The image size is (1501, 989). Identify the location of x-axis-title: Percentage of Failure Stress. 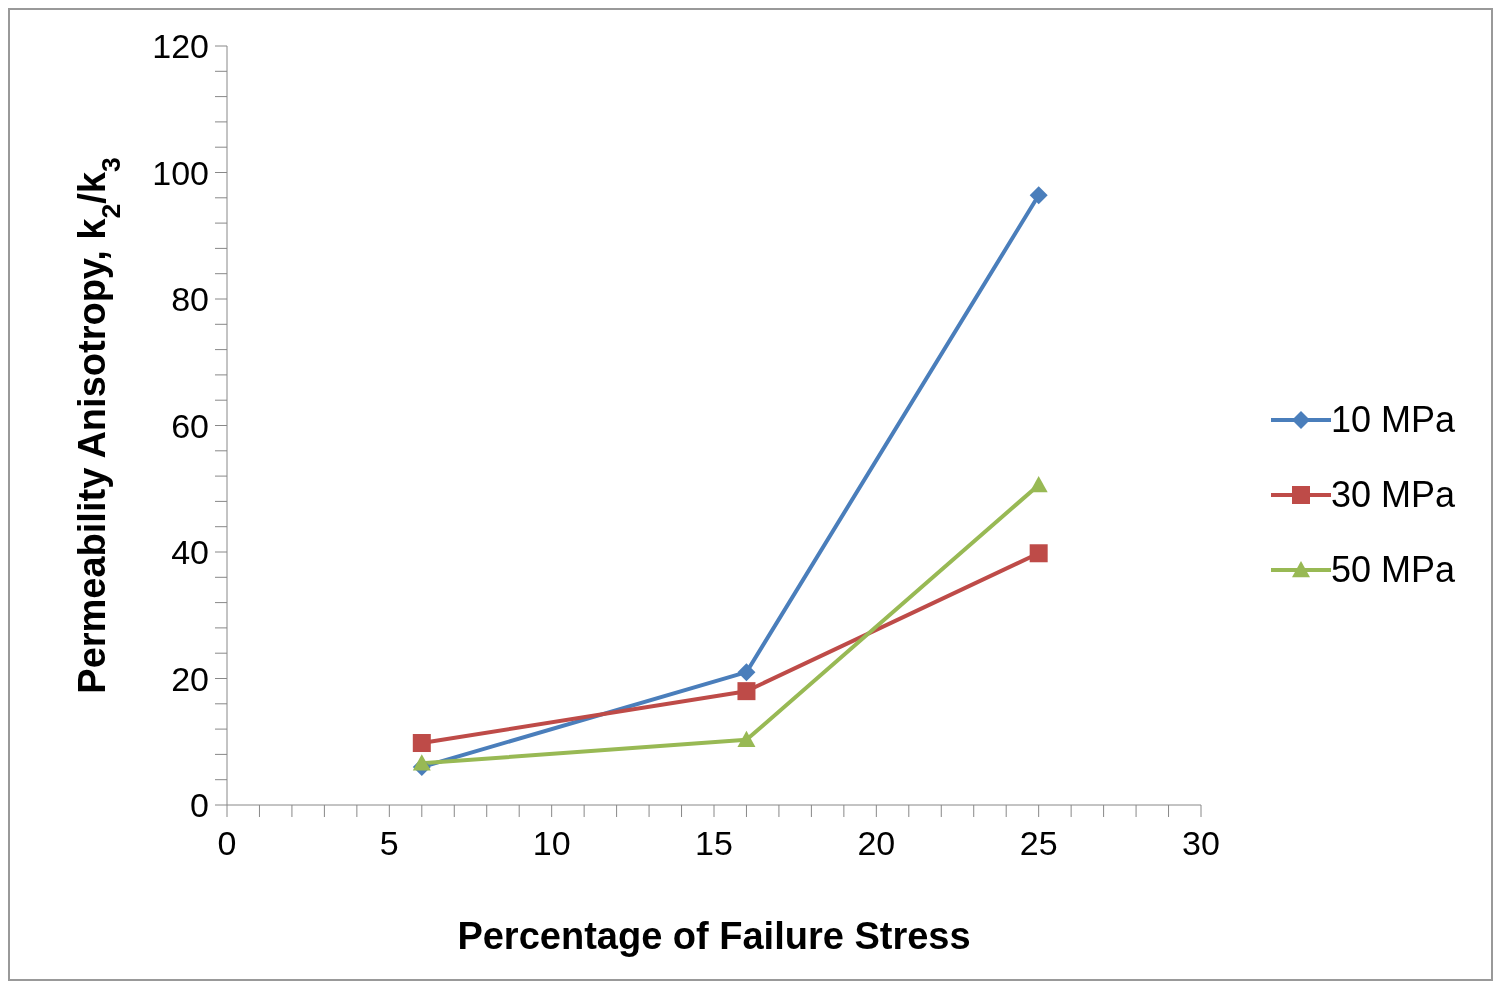
(714, 936).